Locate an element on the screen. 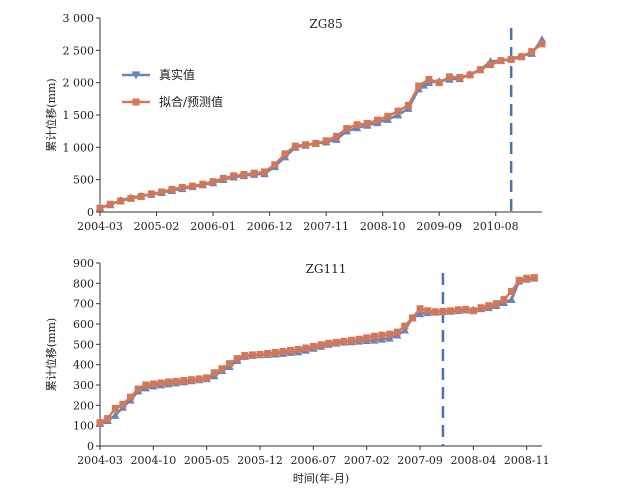 The height and width of the screenshot is (492, 625). y-tick-label: 700 is located at coordinates (83, 304).